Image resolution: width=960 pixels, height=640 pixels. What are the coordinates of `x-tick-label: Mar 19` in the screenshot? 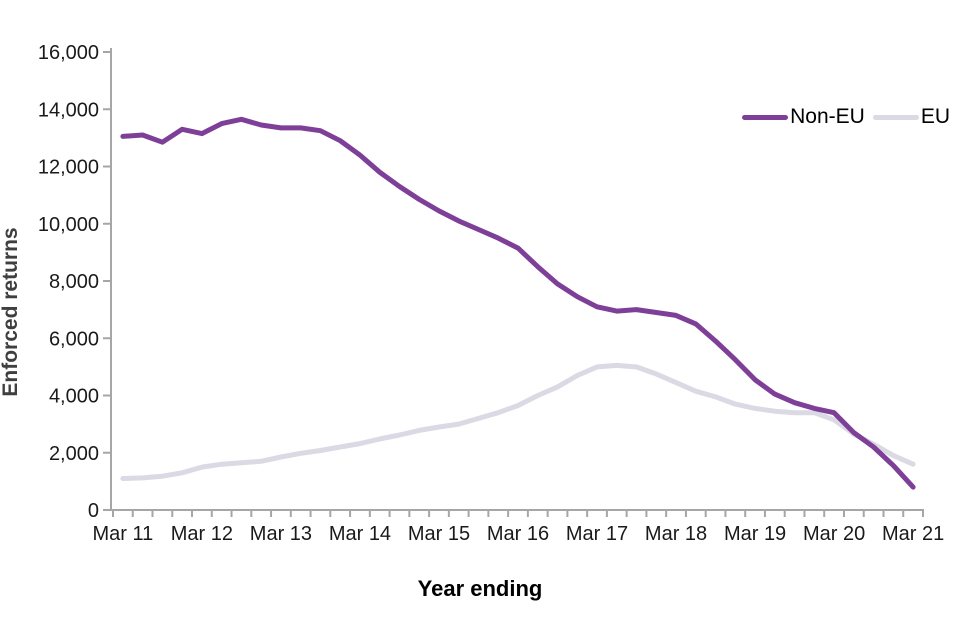 It's located at (755, 534).